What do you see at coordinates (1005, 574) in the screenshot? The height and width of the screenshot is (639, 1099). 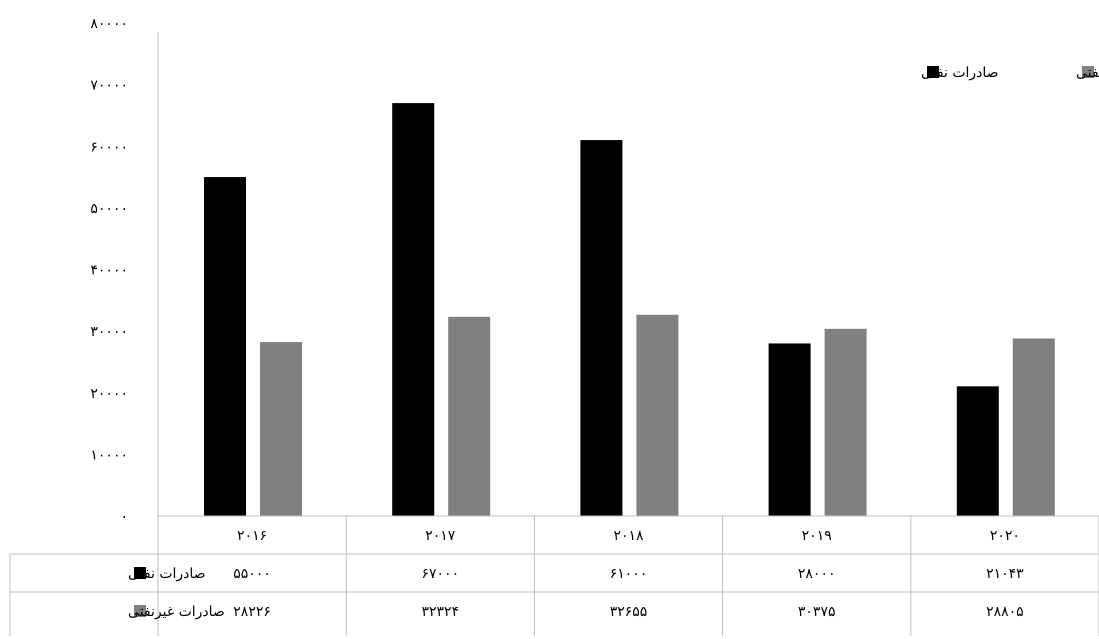 I see `data-table-cell: ۲۱۰۴۳` at bounding box center [1005, 574].